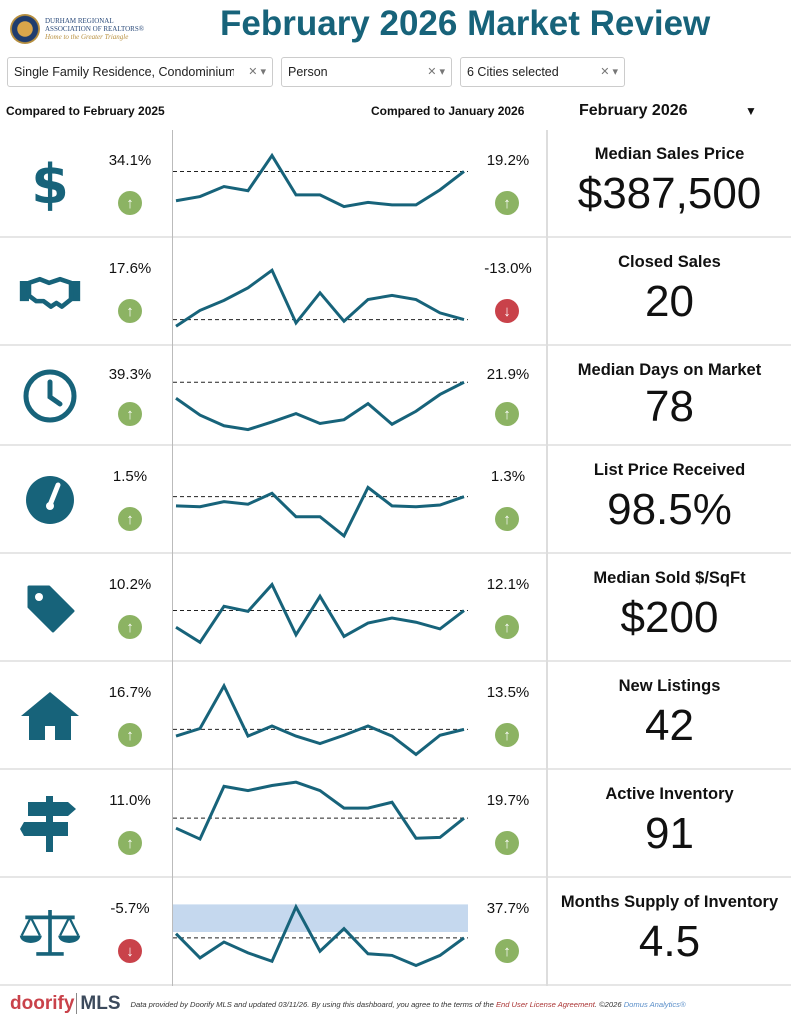 Image resolution: width=791 pixels, height=1024 pixels. Describe the element at coordinates (508, 693) in the screenshot. I see `mom-change: 13.5%` at that location.